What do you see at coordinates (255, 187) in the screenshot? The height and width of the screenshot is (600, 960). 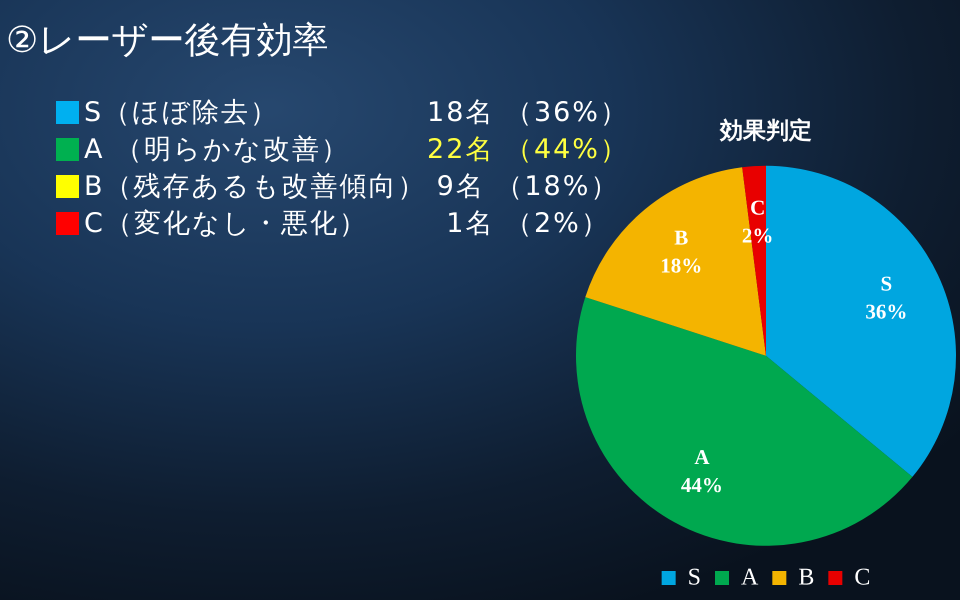 I see `text: B（残存あるも改善傾向）` at bounding box center [255, 187].